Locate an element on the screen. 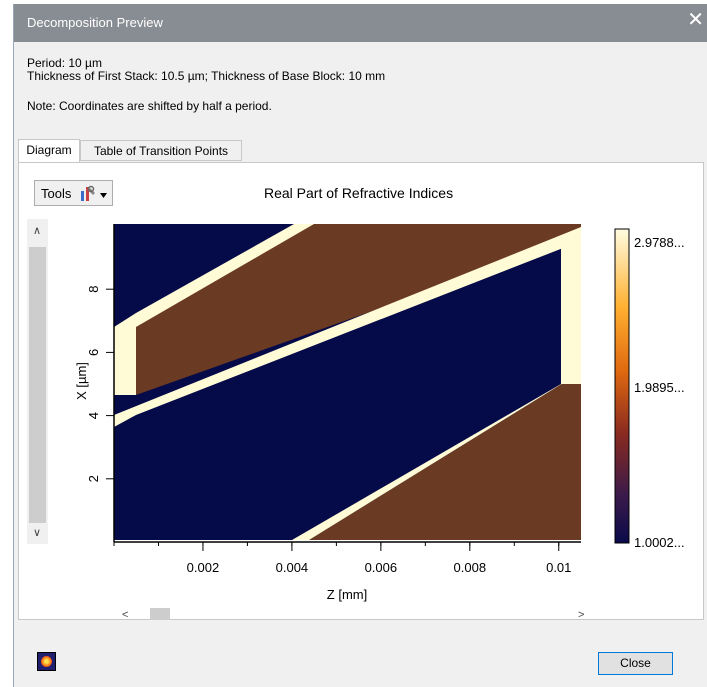  y-tick-label: 2 is located at coordinates (93, 478).